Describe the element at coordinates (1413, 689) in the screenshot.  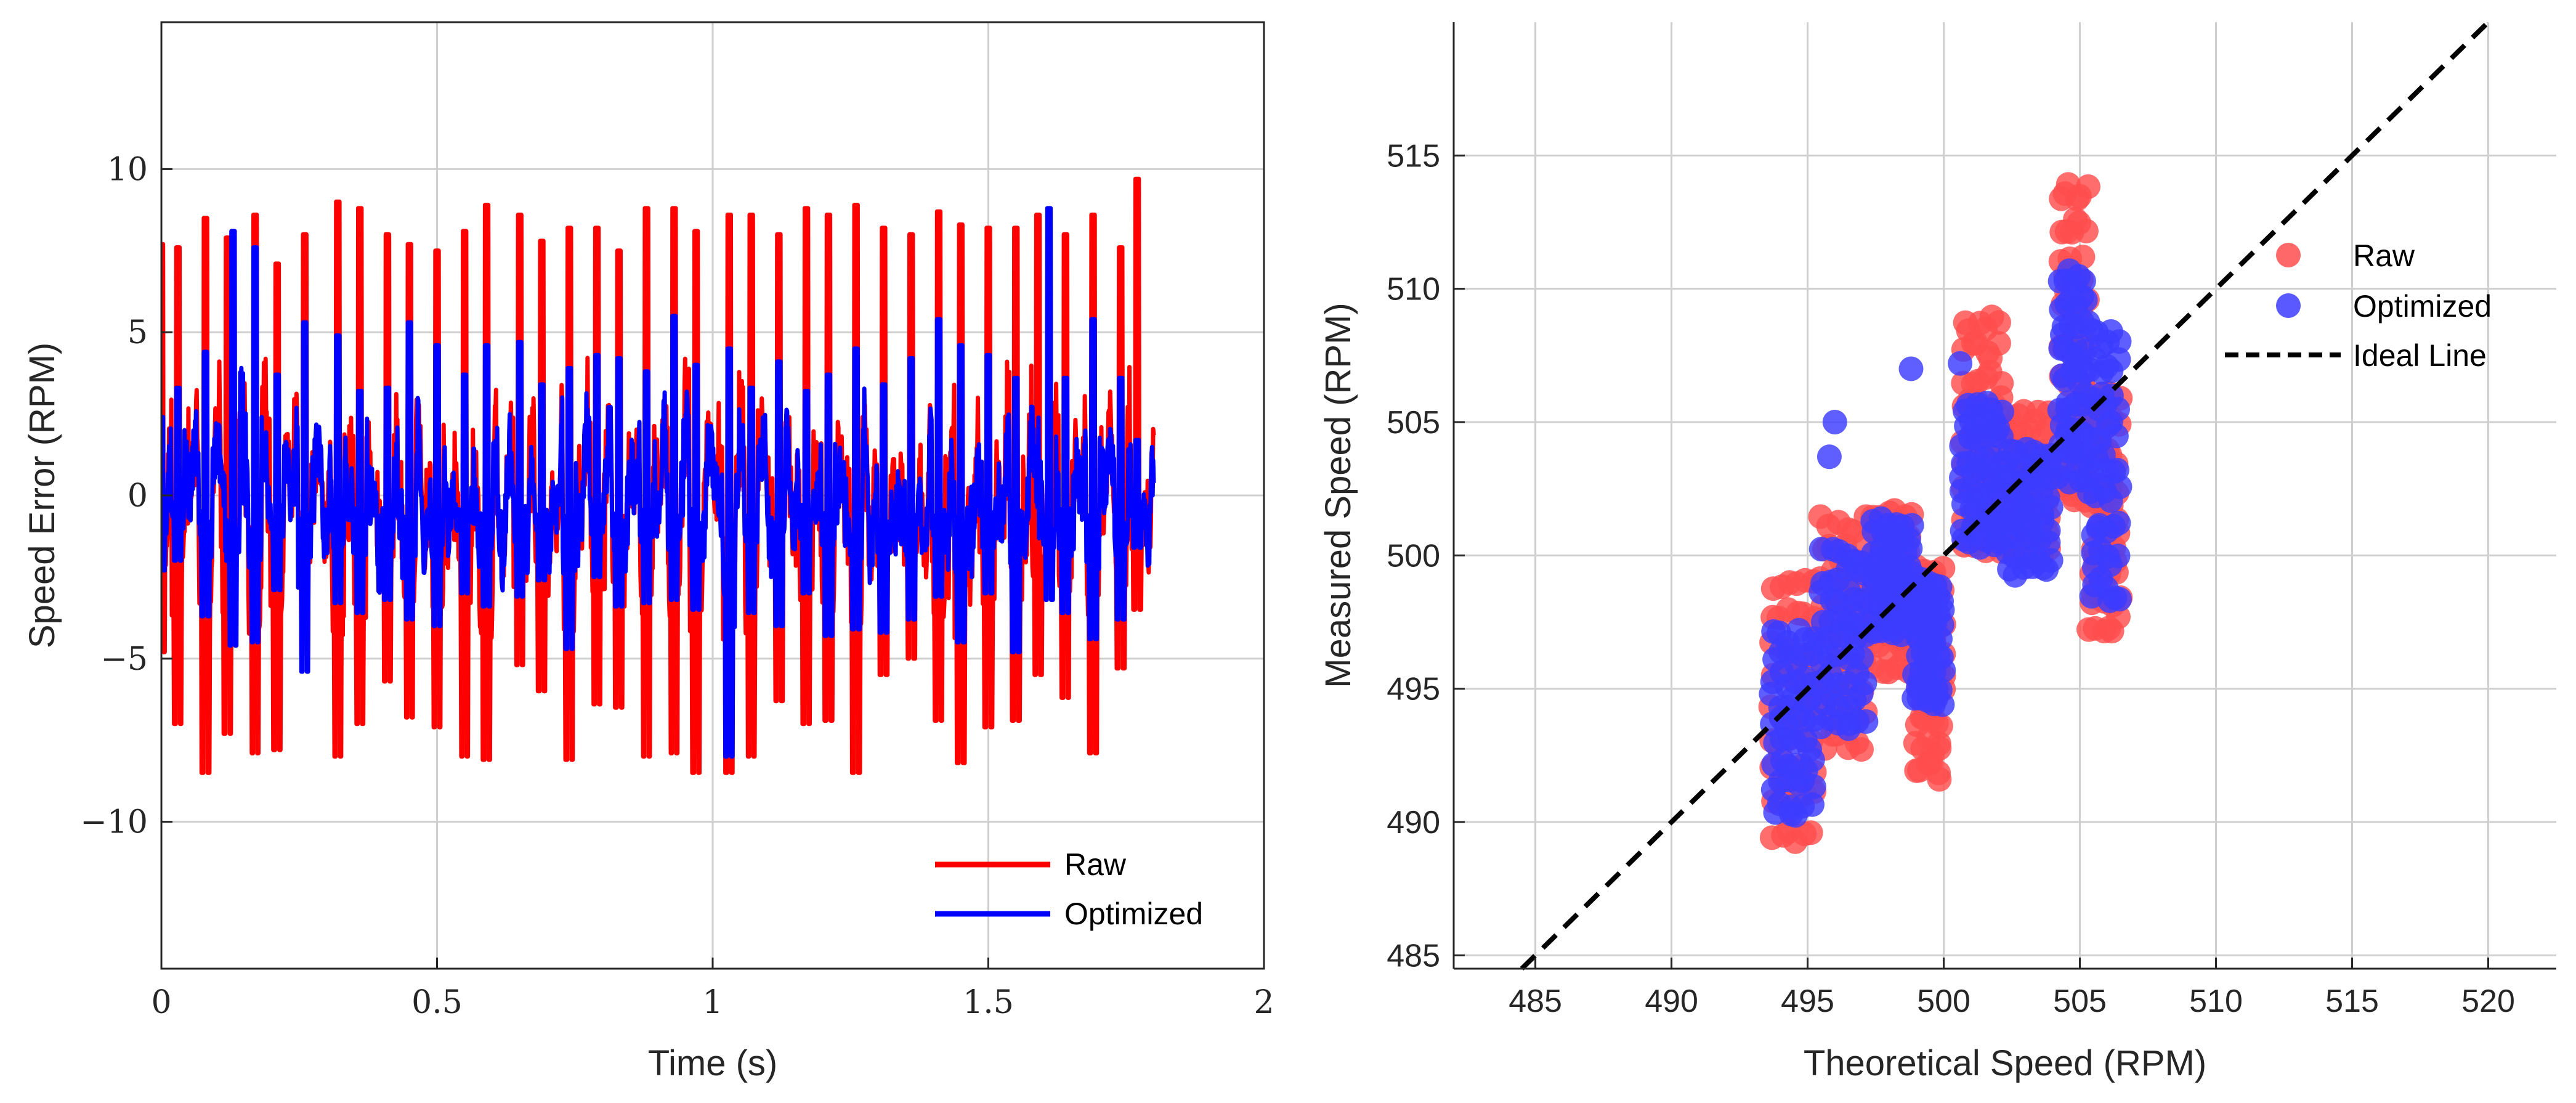
I see `right-y-tick-label: 495` at that location.